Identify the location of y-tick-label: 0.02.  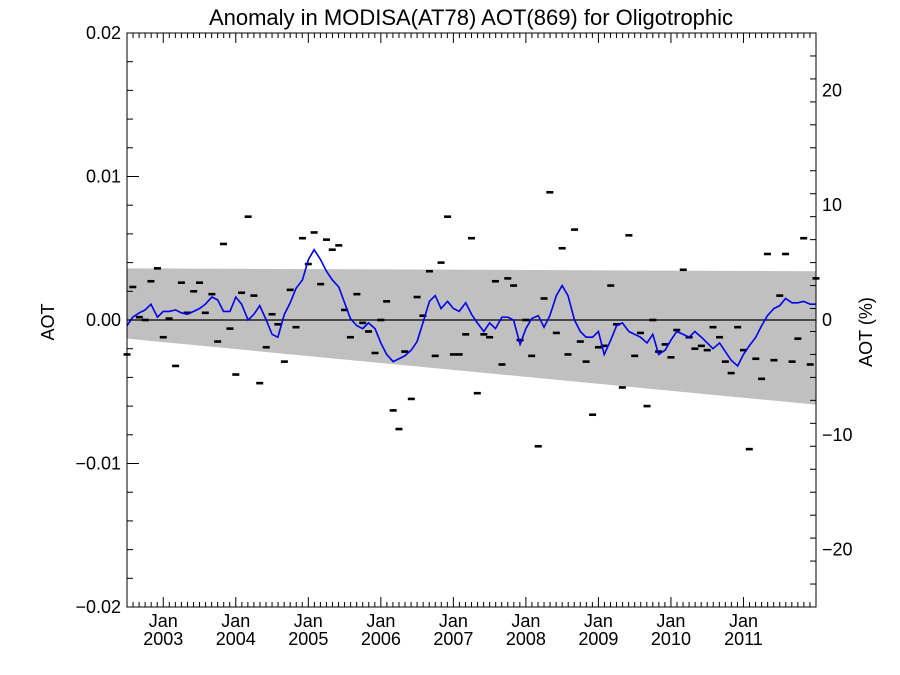
(103, 33).